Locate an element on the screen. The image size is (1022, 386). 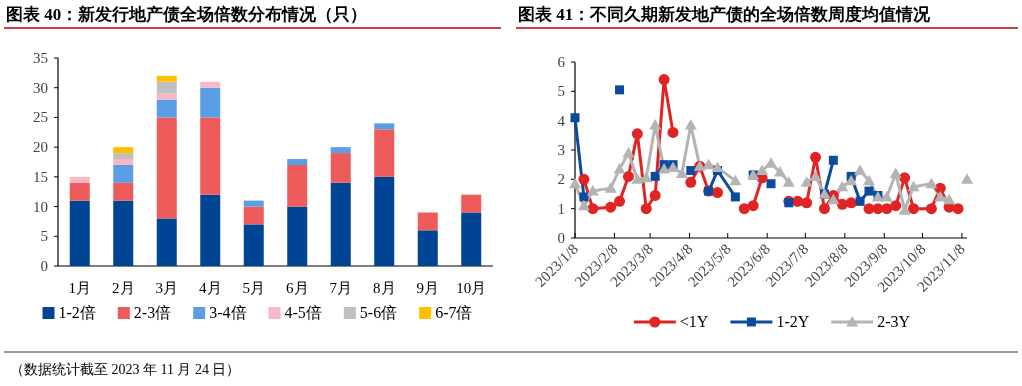
x-tick-label: 10月 is located at coordinates (471, 288).